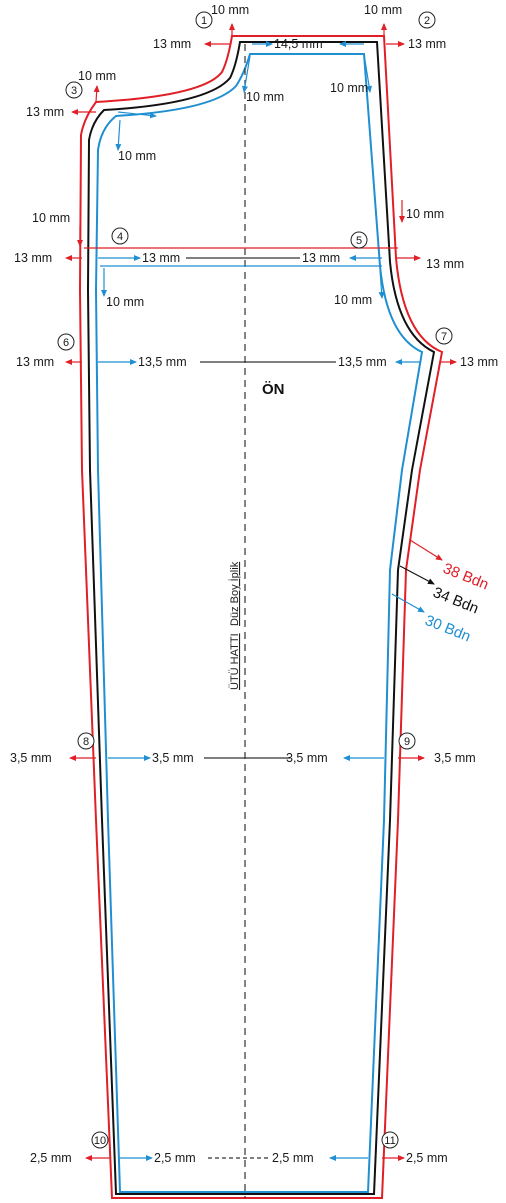 This screenshot has width=506, height=1203. I want to click on point-8-number: 8, so click(86, 742).